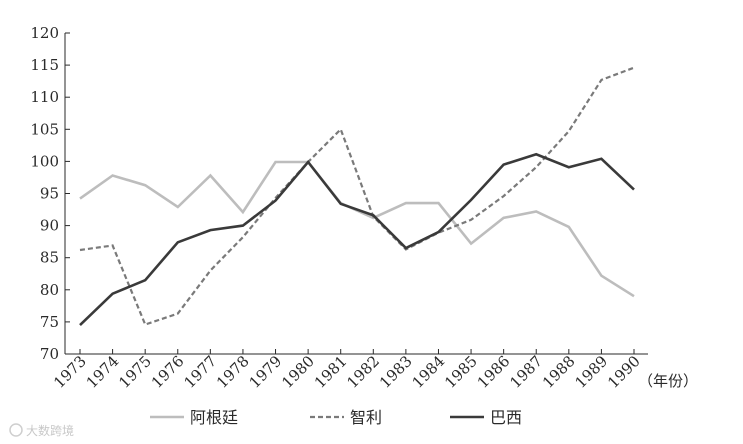 The width and height of the screenshot is (743, 444). What do you see at coordinates (396, 372) in the screenshot?
I see `x-tick-label: 1983` at bounding box center [396, 372].